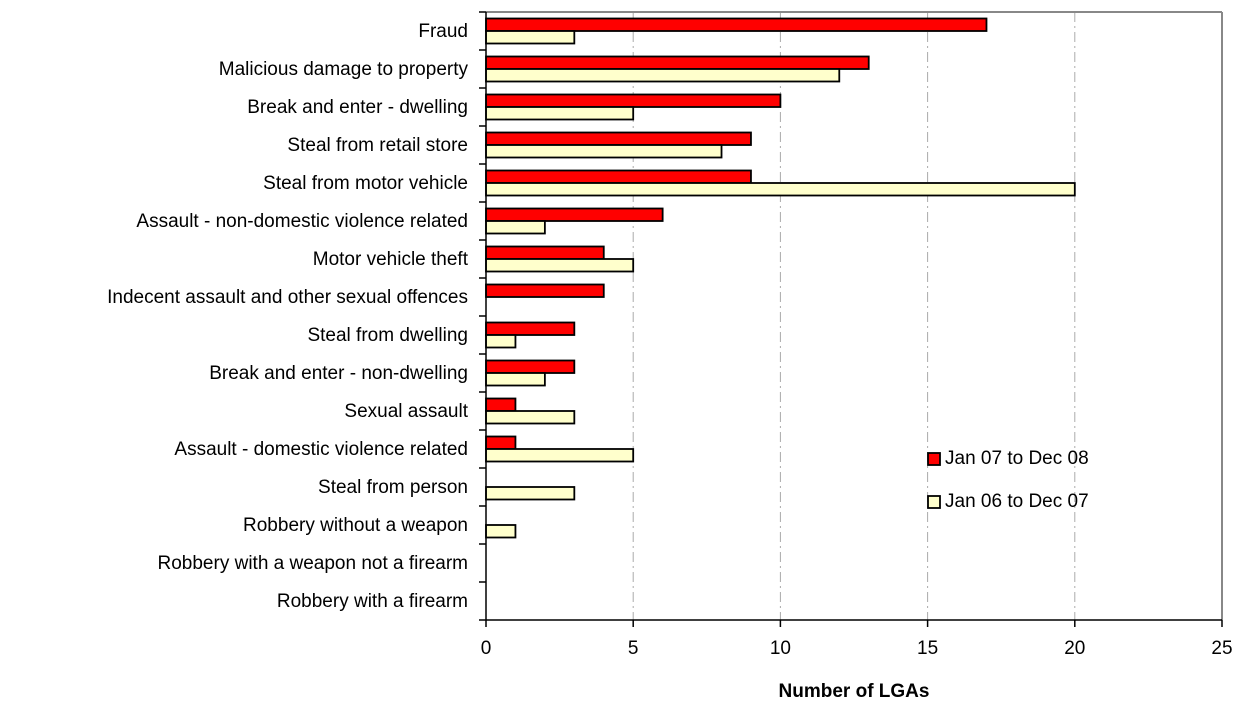 This screenshot has width=1242, height=702. What do you see at coordinates (1017, 458) in the screenshot?
I see `legend-label: Jan 07 to Dec 08` at bounding box center [1017, 458].